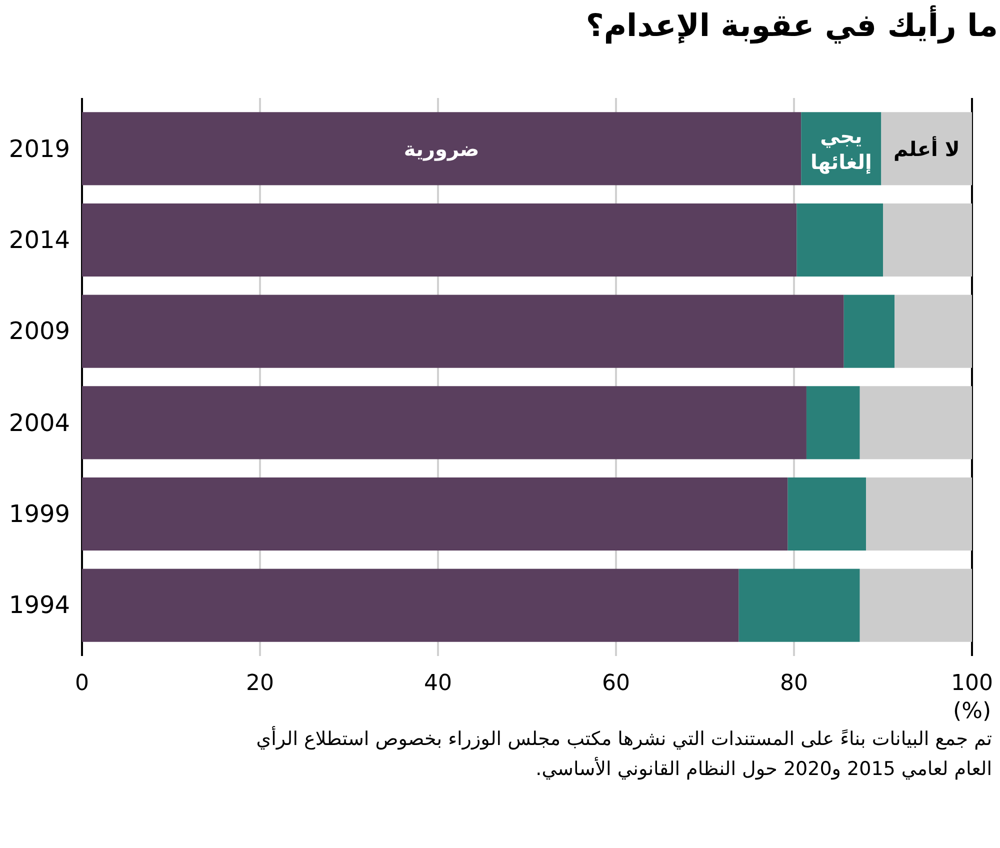 Image resolution: width=1000 pixels, height=848 pixels. What do you see at coordinates (794, 684) in the screenshot?
I see `x-tick-label: 80` at bounding box center [794, 684].